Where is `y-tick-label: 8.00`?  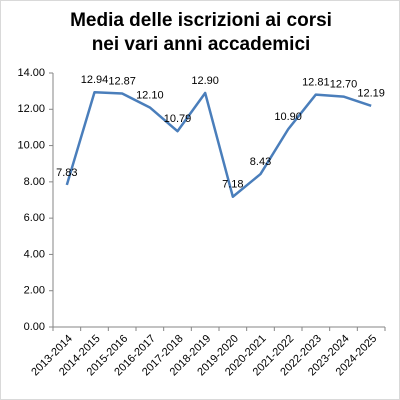 y-tick-label: 8.00 is located at coordinates (34, 182).